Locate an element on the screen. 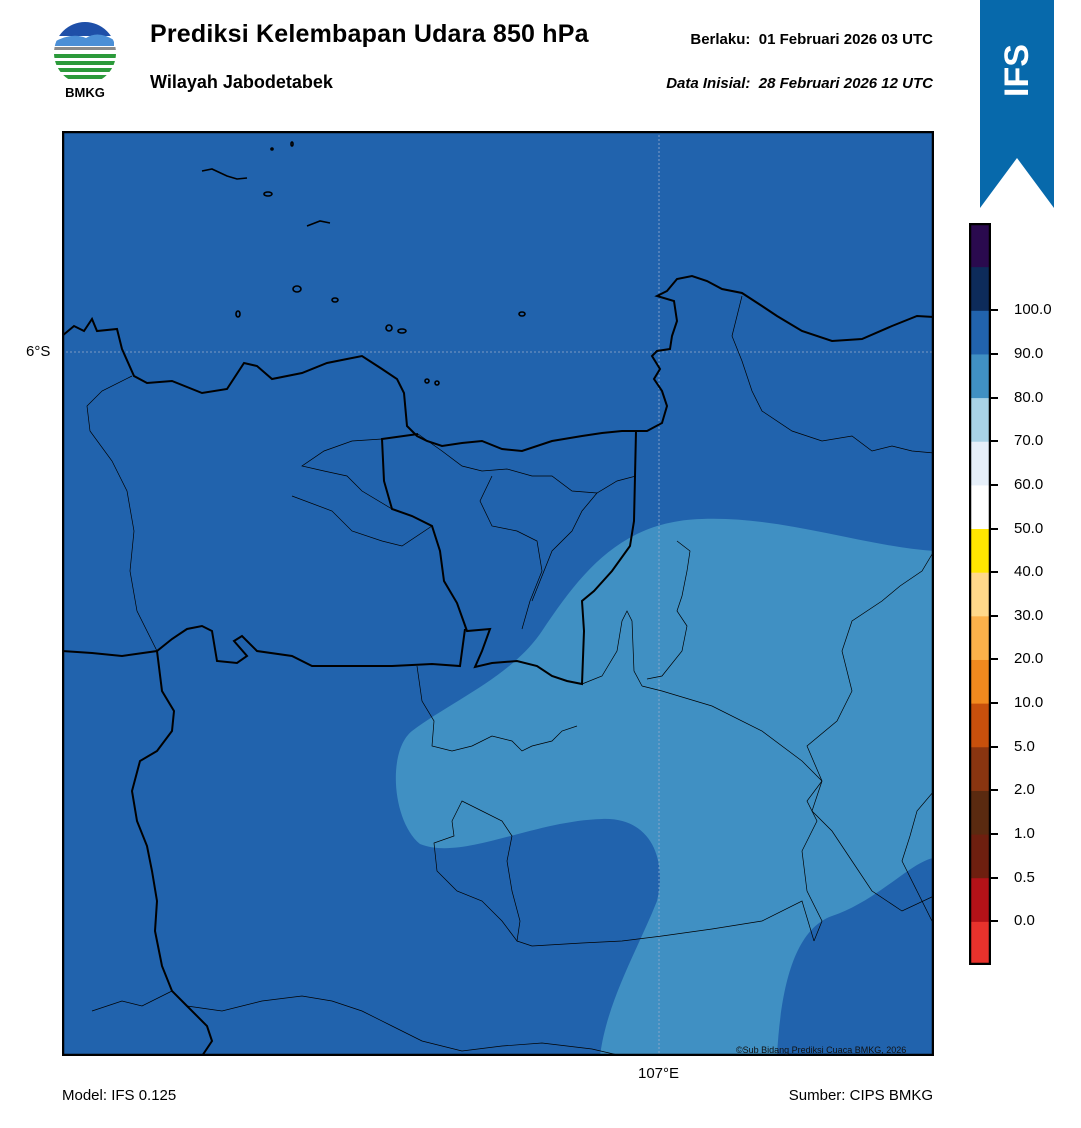  model-label: Model: IFS 0.125 is located at coordinates (119, 1095).